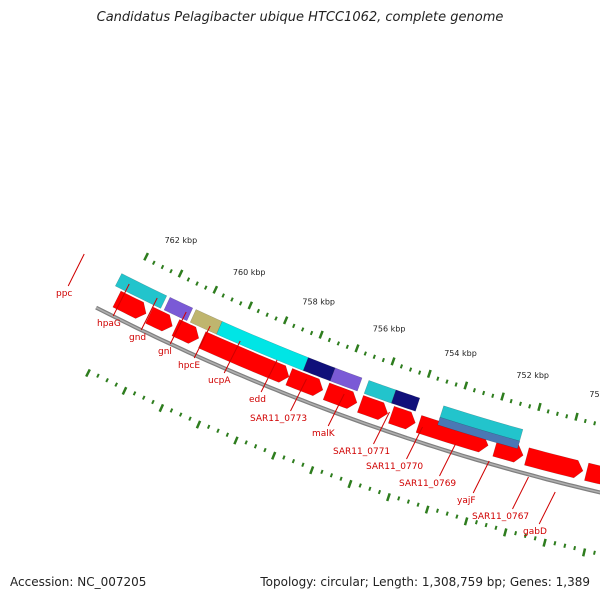 The width and height of the screenshot is (600, 600). I want to click on kbp-label: 754 kbp, so click(460, 353).